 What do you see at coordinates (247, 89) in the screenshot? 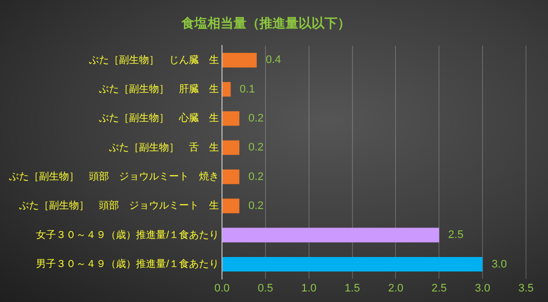
I see `data-label: 0.1` at bounding box center [247, 89].